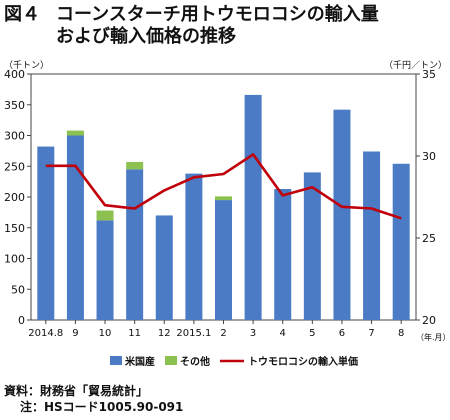 The width and height of the screenshot is (450, 420). I want to click on source-line1: 資料：財務省「貿易統計」, so click(76, 391).